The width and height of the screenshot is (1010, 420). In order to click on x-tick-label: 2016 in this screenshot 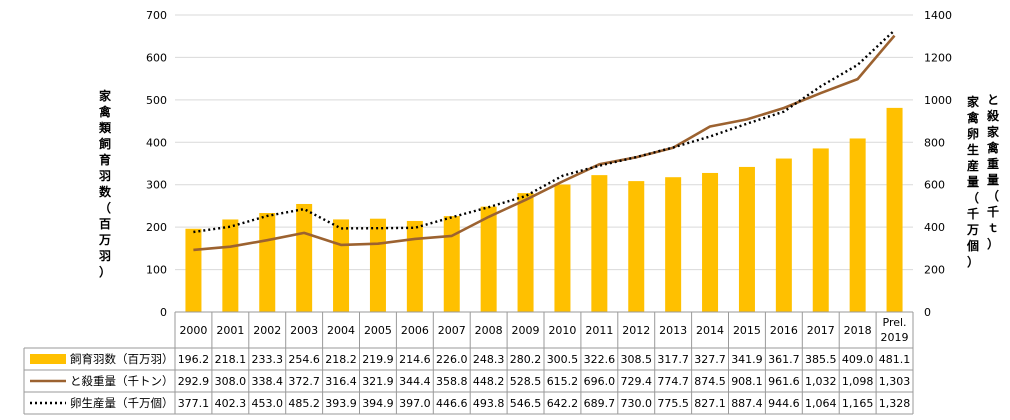, I will do `click(784, 330)`.